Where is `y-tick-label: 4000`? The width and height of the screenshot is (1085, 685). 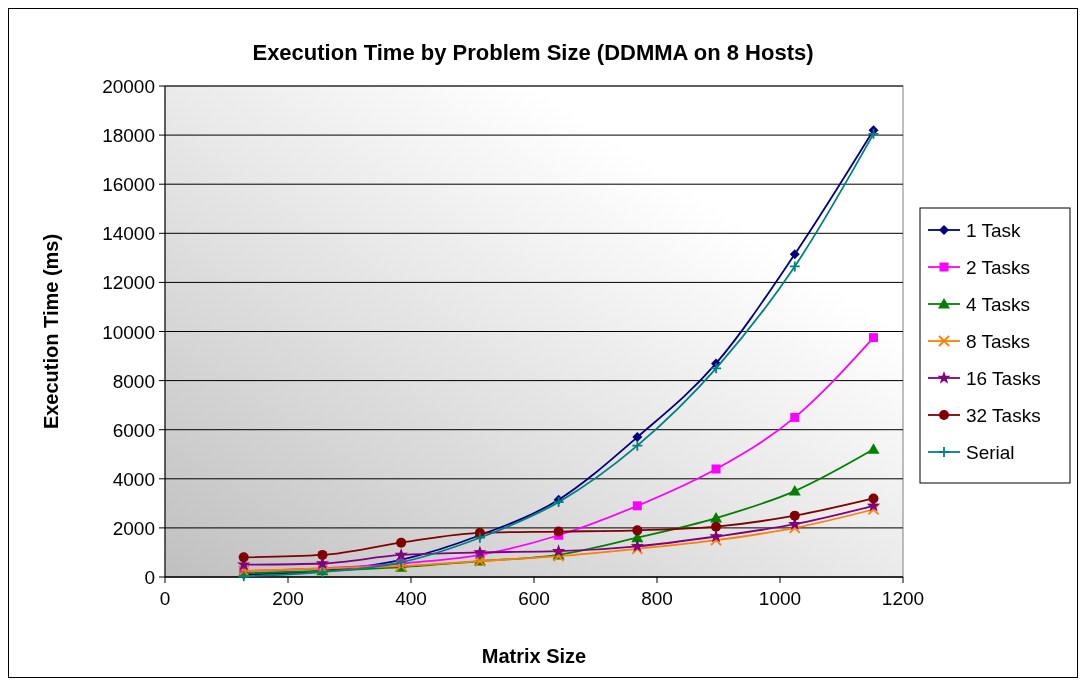 y-tick-label: 4000 is located at coordinates (133, 479).